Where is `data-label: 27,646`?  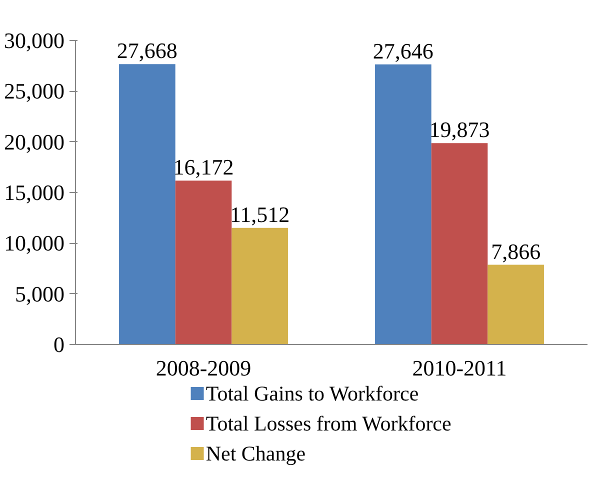
data-label: 27,646 is located at coordinates (403, 51).